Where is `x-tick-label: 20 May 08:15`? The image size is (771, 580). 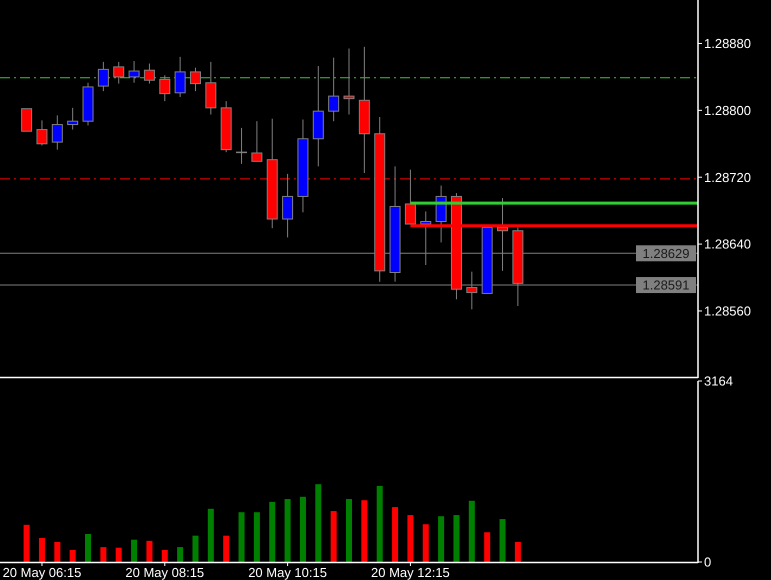 x-tick-label: 20 May 08:15 is located at coordinates (164, 572).